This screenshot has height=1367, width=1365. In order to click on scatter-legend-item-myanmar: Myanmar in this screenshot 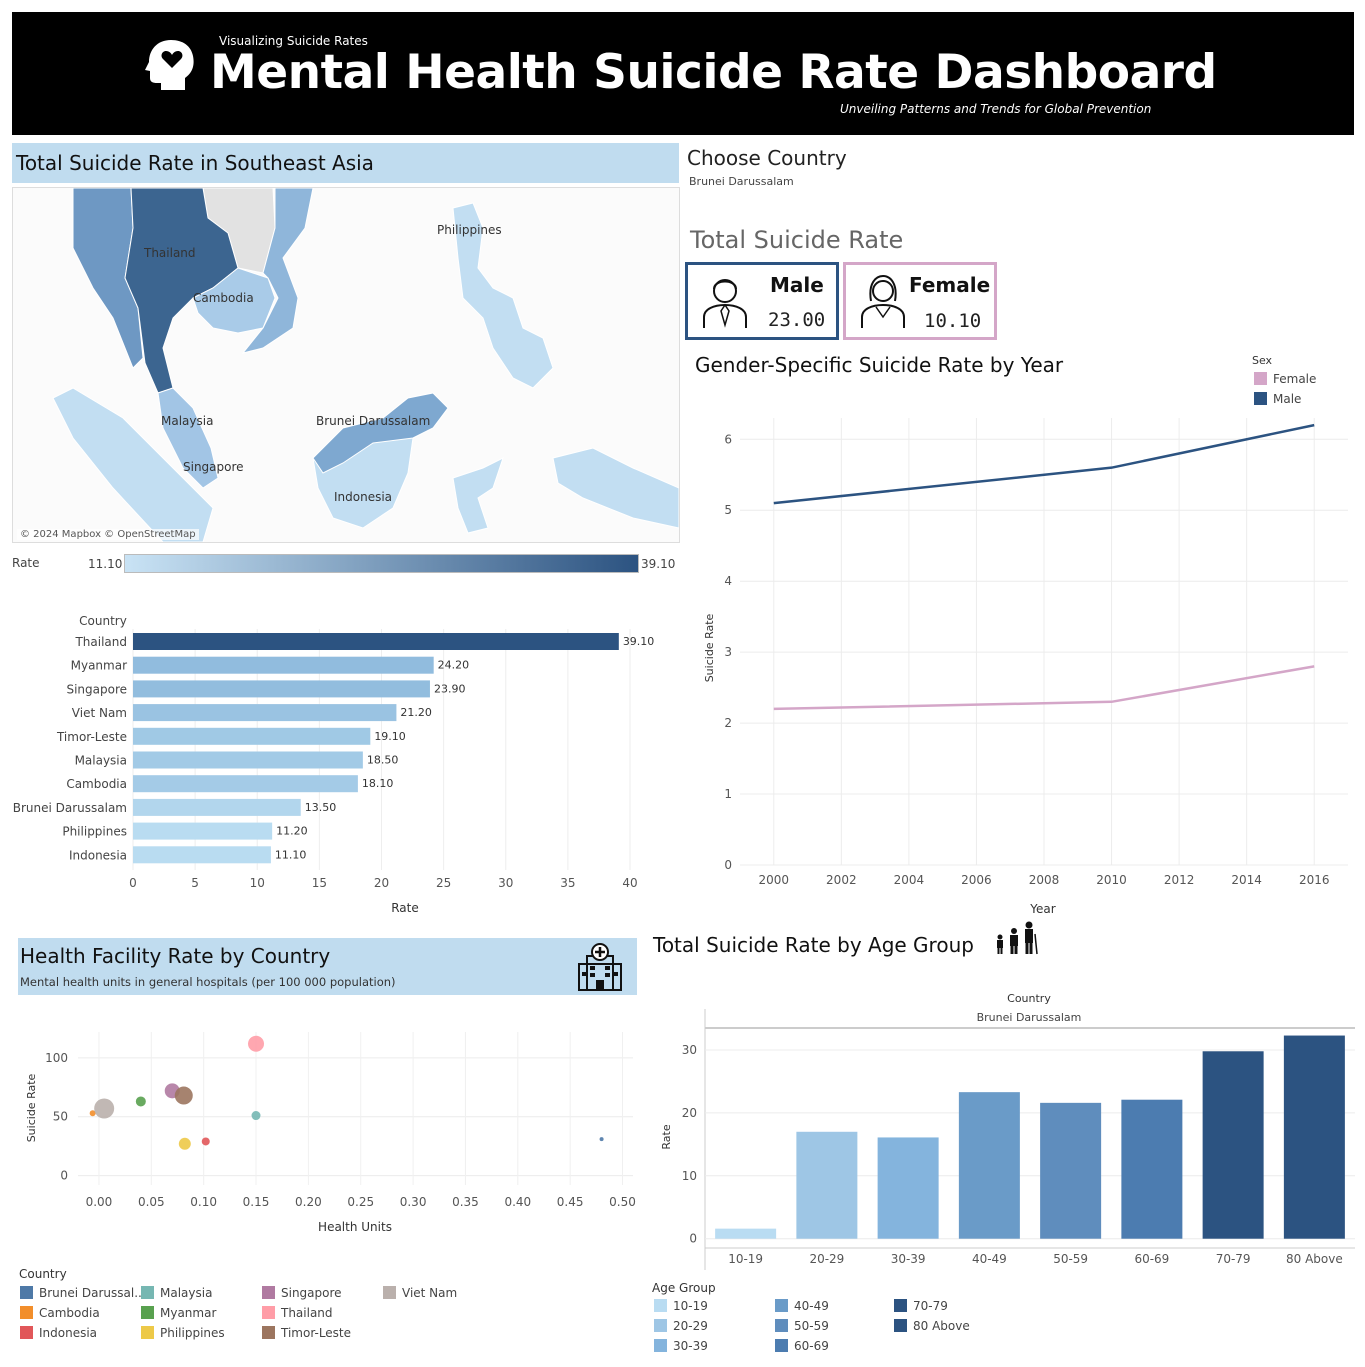, I will do `click(178, 1313)`.